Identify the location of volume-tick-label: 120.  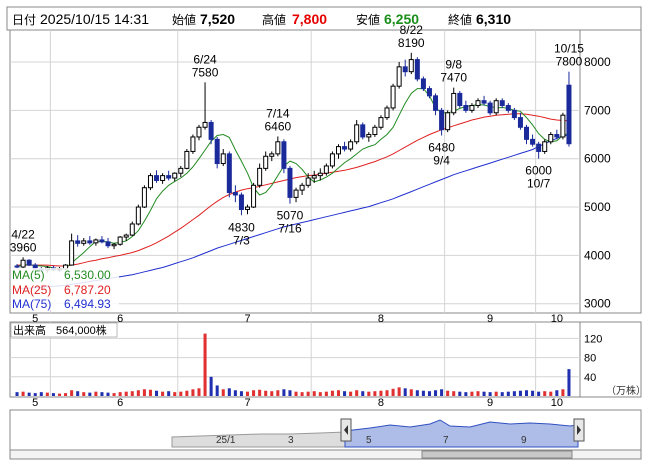
(593, 339).